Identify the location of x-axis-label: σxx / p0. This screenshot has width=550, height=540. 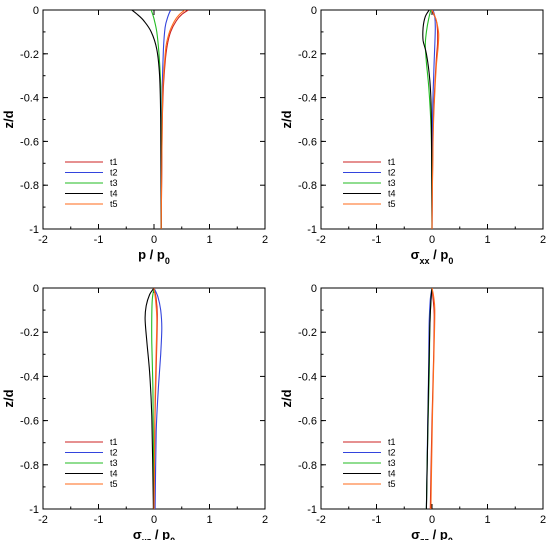
(432, 256).